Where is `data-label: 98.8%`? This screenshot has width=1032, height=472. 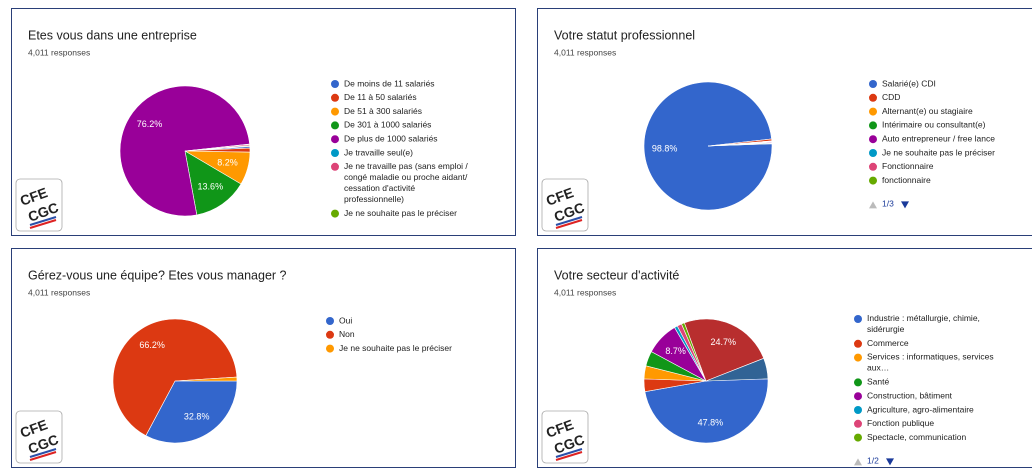
data-label: 98.8% is located at coordinates (665, 149).